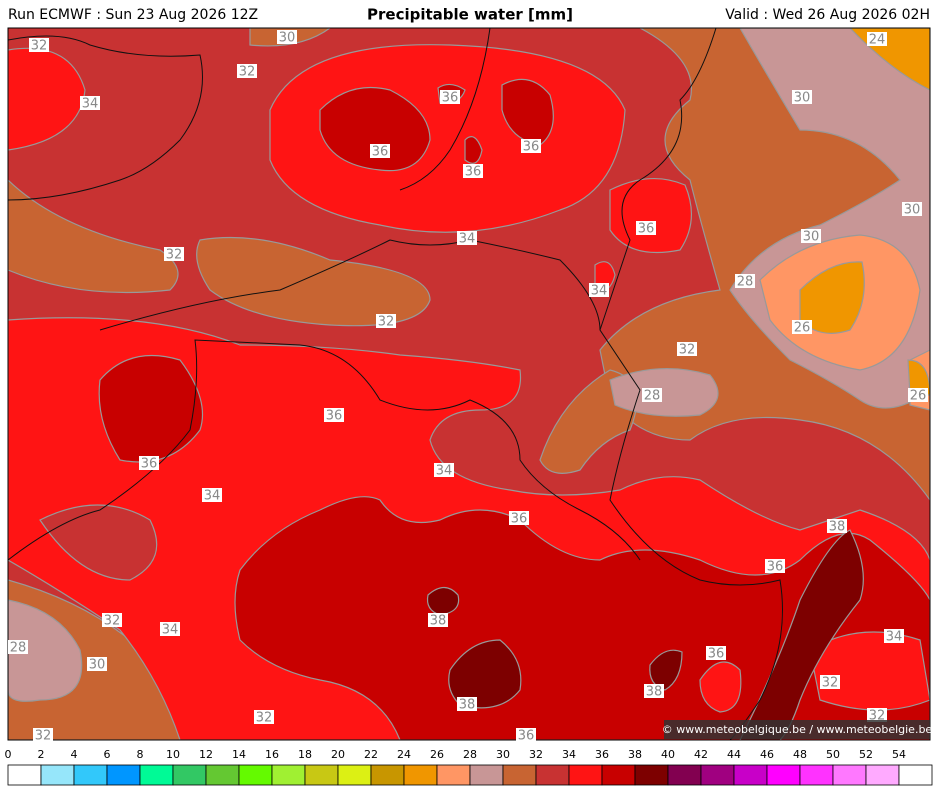  What do you see at coordinates (470, 15) in the screenshot?
I see `title: Precipitable water [mm]` at bounding box center [470, 15].